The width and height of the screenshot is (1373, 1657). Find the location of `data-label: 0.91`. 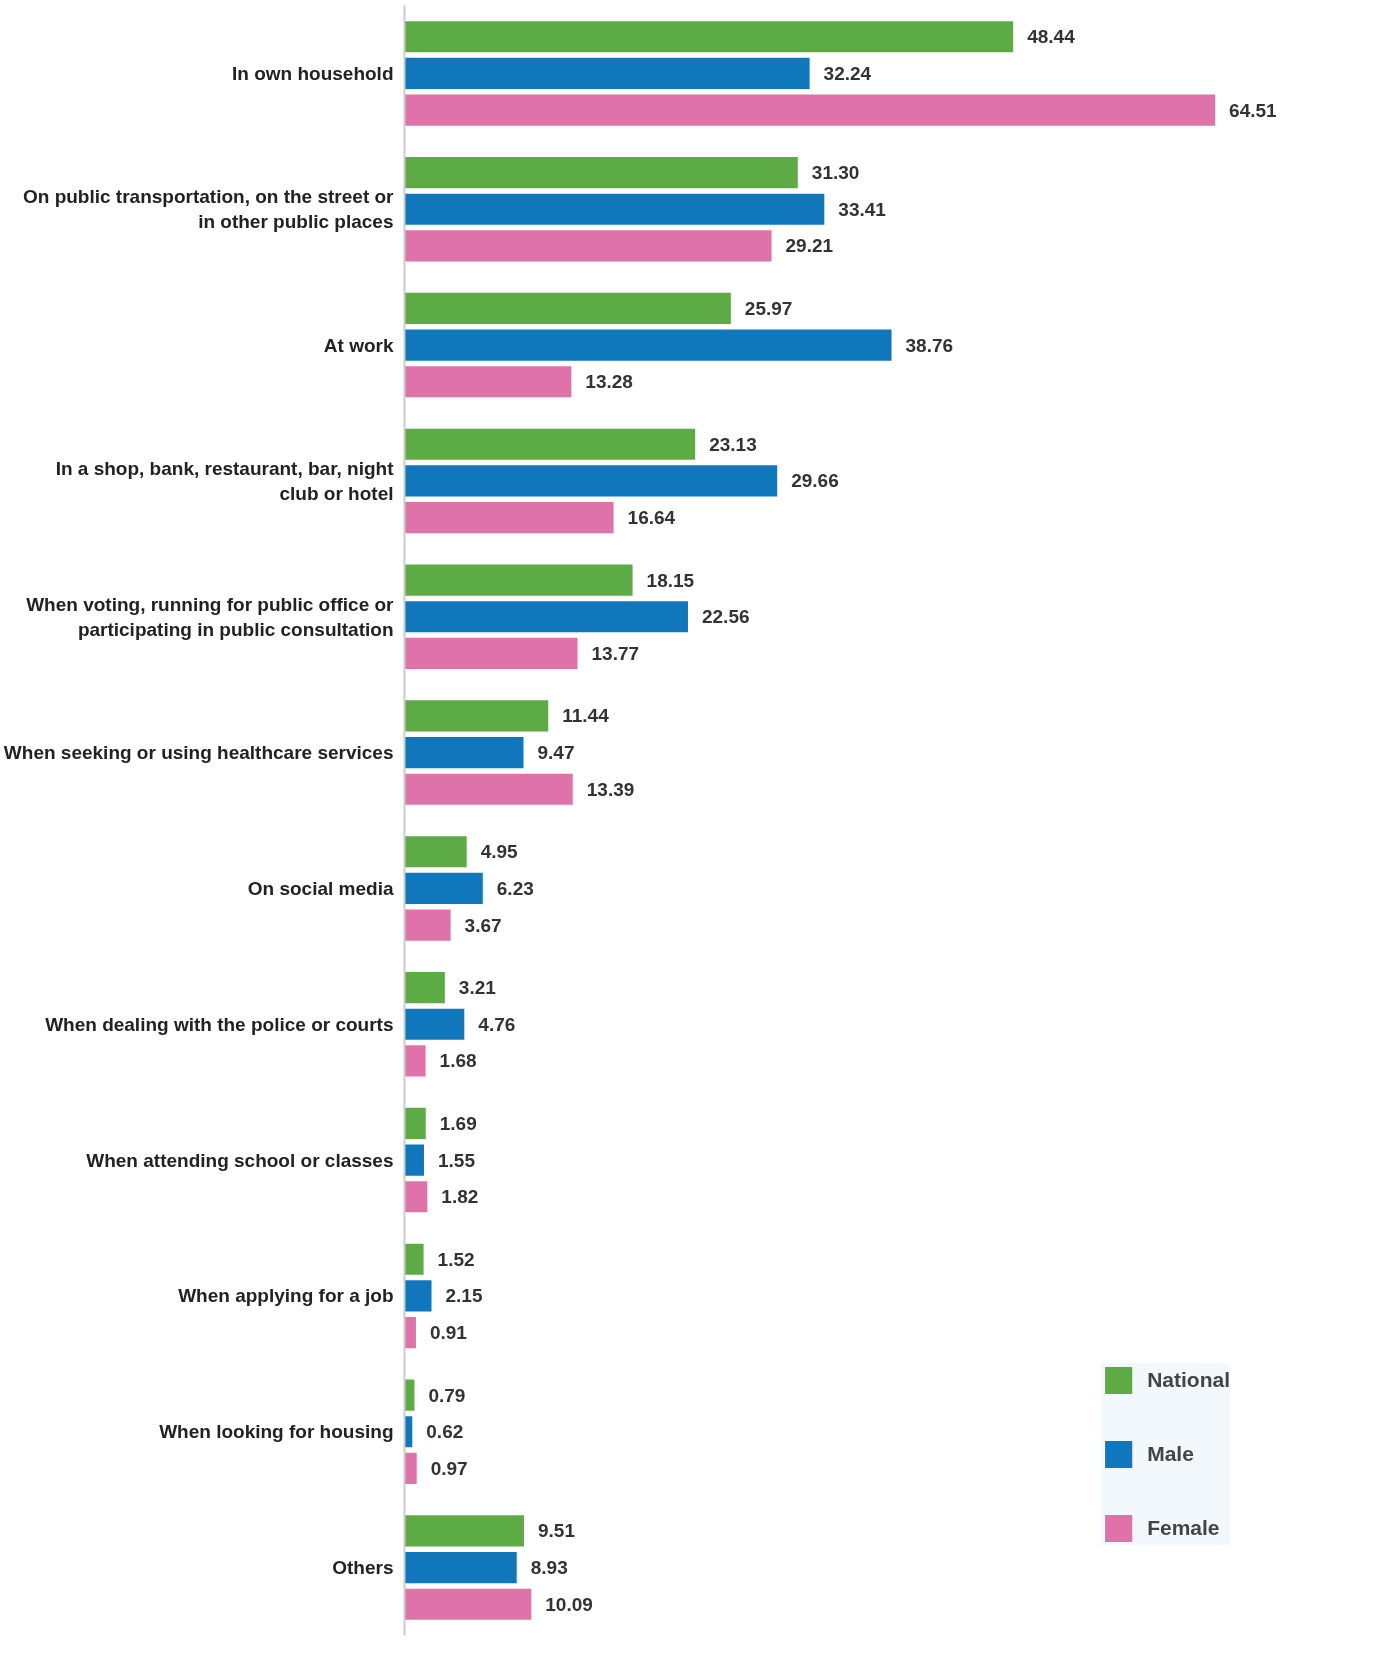

data-label: 0.91 is located at coordinates (448, 1333).